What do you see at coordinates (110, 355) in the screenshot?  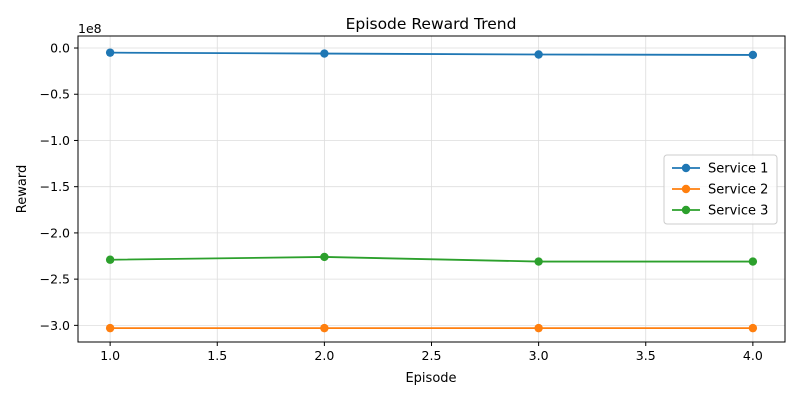 I see `x-tick-label: 1.0` at bounding box center [110, 355].